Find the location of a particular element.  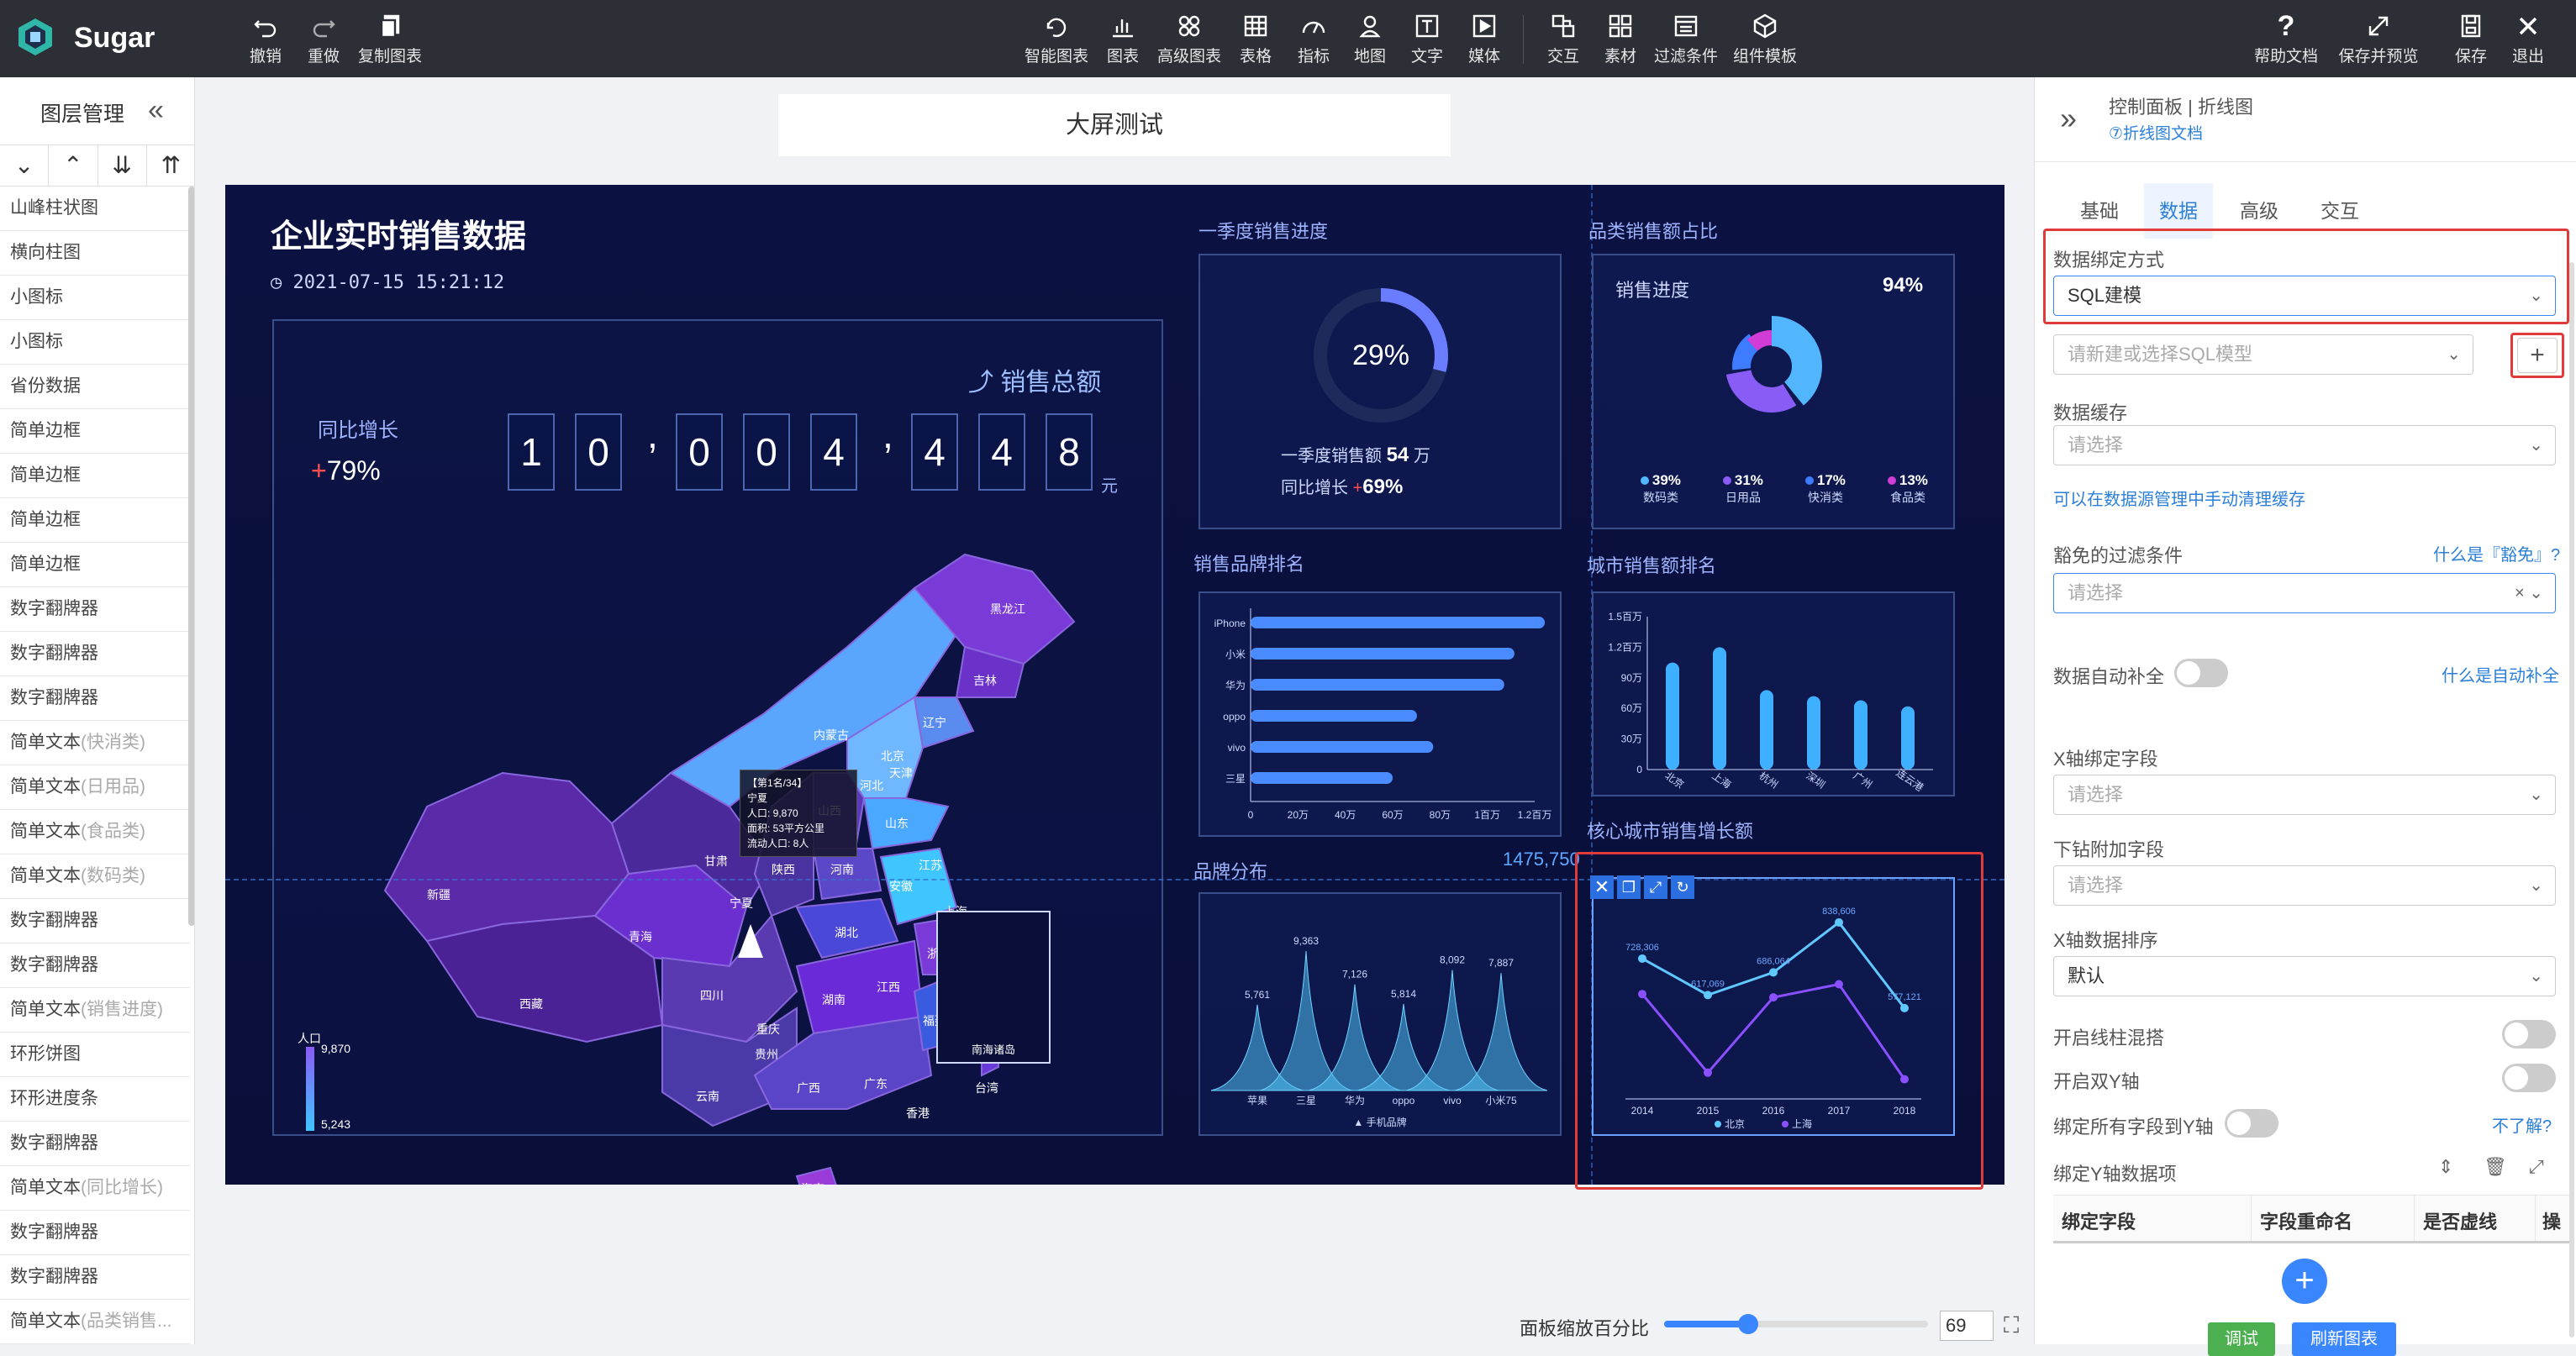

layer-item: 简单文本(销售进度) is located at coordinates (95, 1010).